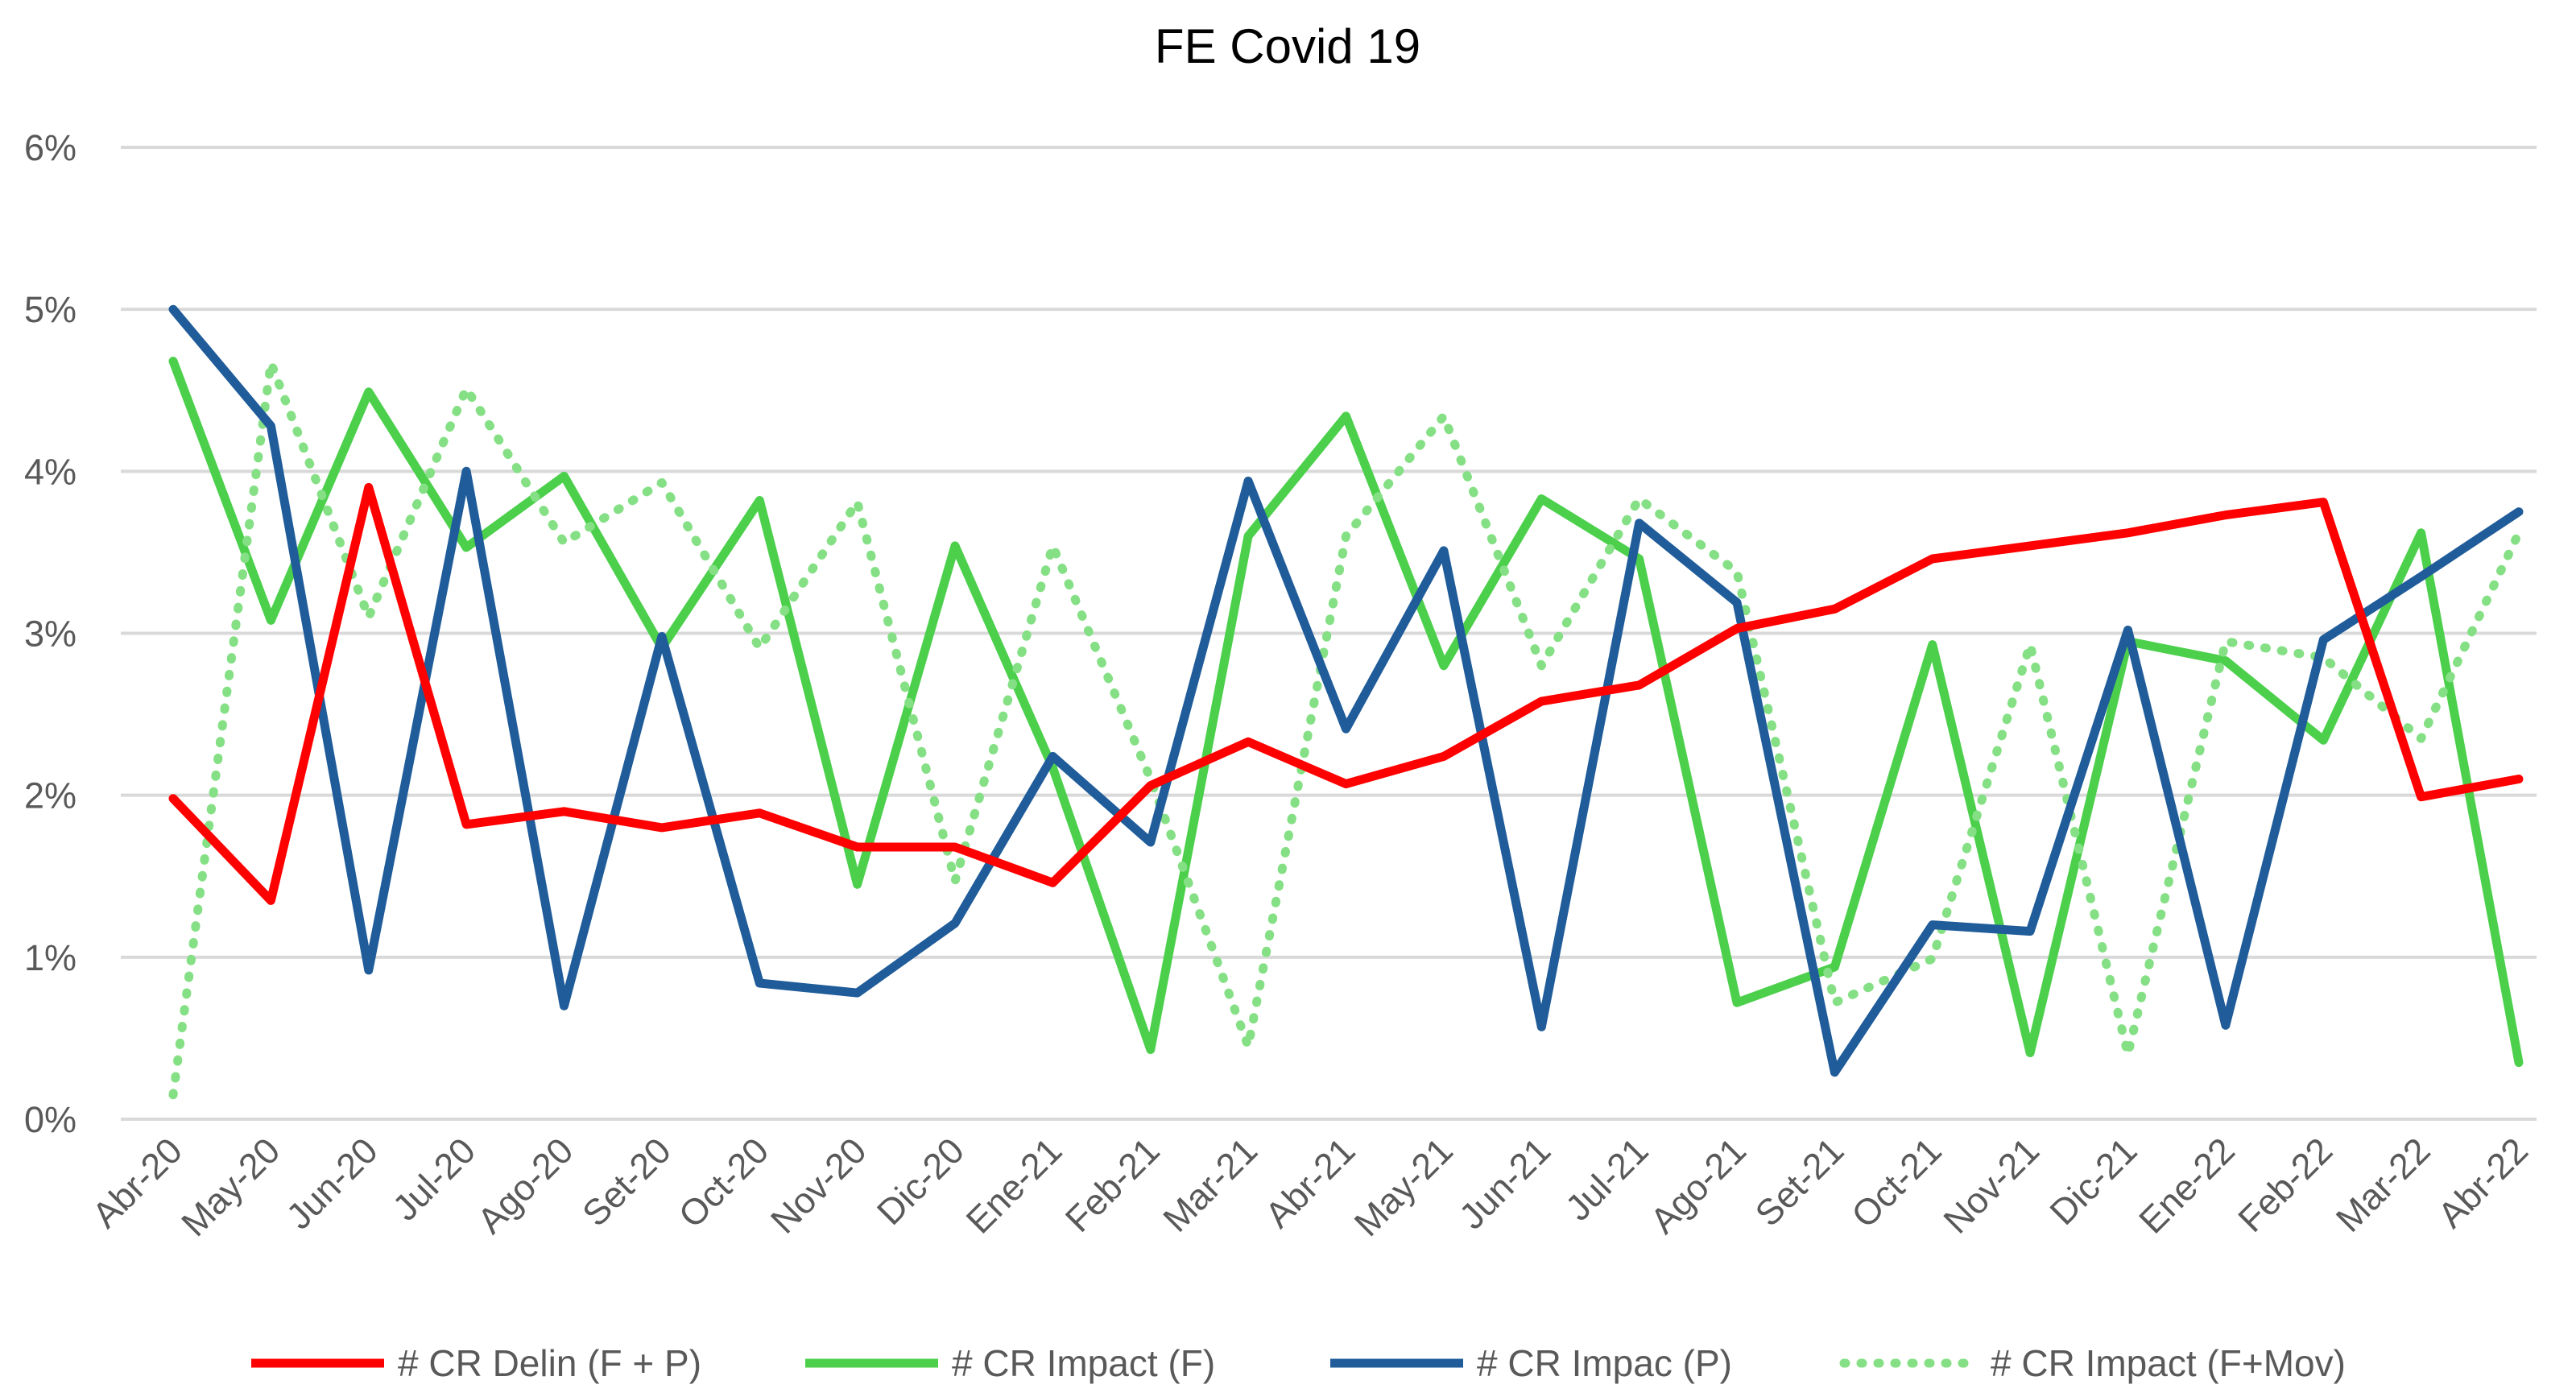  Describe the element at coordinates (1605, 1363) in the screenshot. I see `legend-label: # CR Impac (P)` at that location.